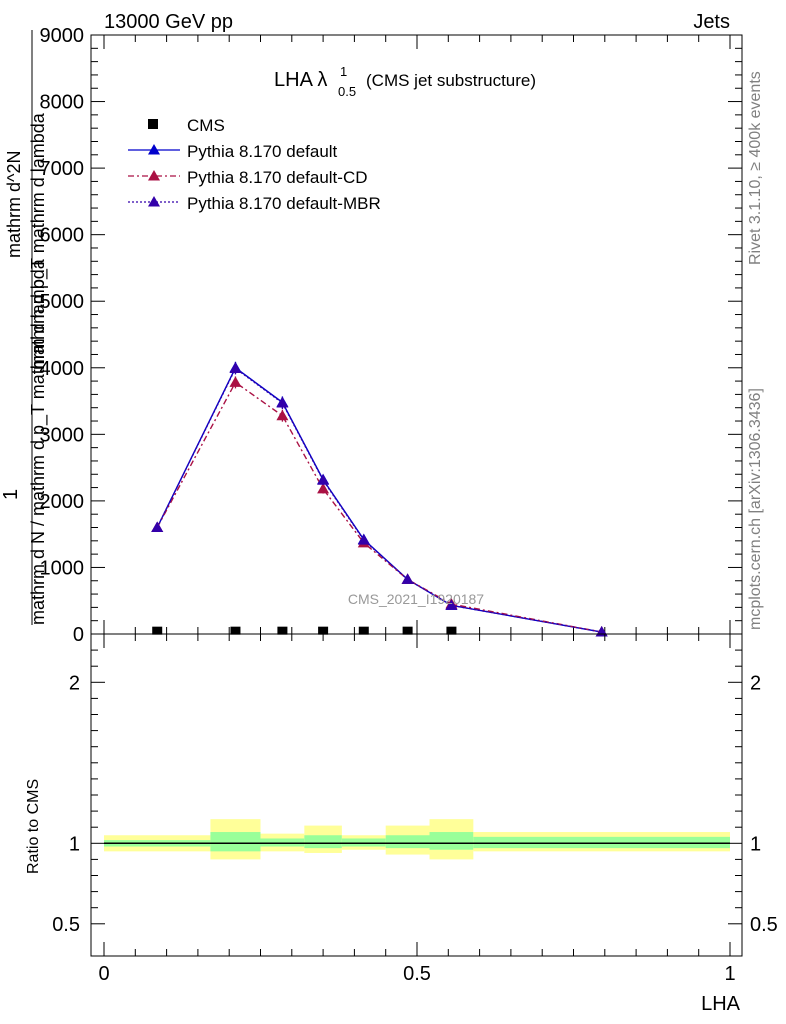 Image resolution: width=786 pixels, height=1024 pixels. Describe the element at coordinates (78, 635) in the screenshot. I see `main-ytick-label-0: 0` at that location.